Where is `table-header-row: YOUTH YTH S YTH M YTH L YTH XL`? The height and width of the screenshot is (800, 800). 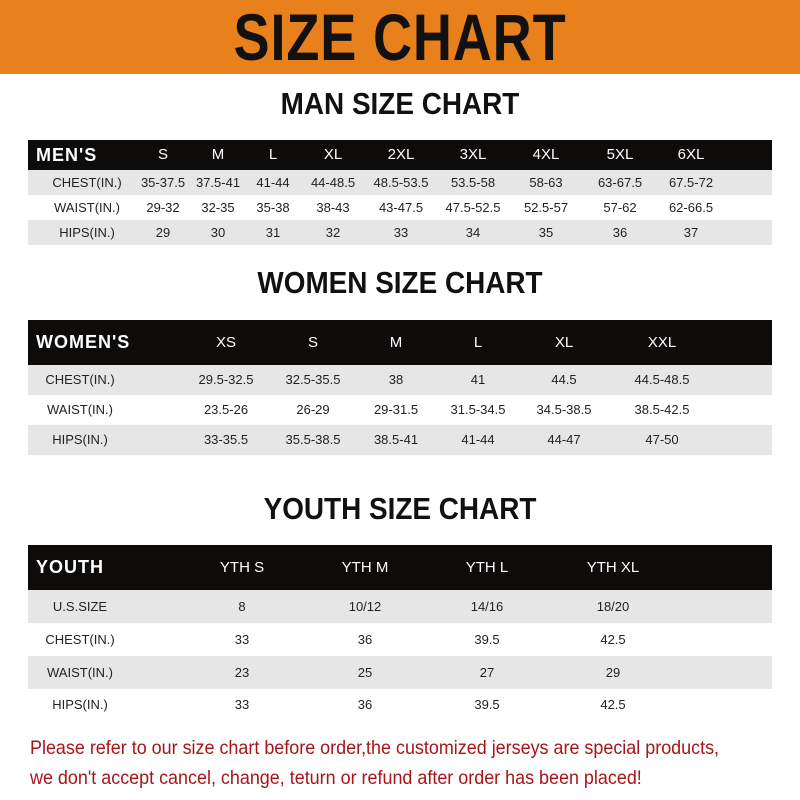
table-header-row: YOUTH YTH S YTH M YTH L YTH XL is located at coordinates (400, 567).